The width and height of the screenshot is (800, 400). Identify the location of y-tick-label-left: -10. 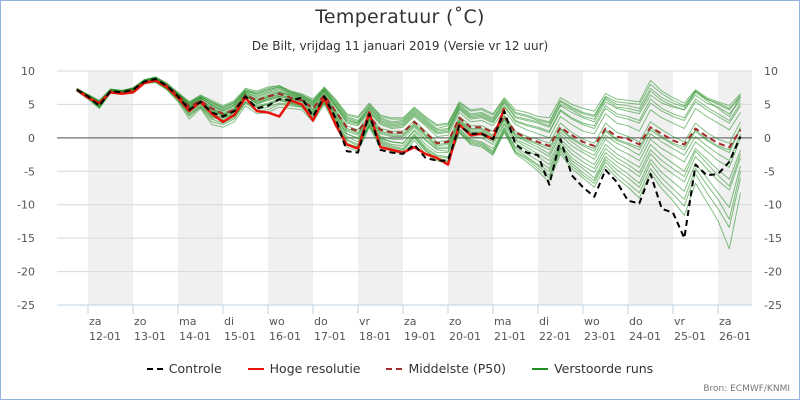
(26, 205).